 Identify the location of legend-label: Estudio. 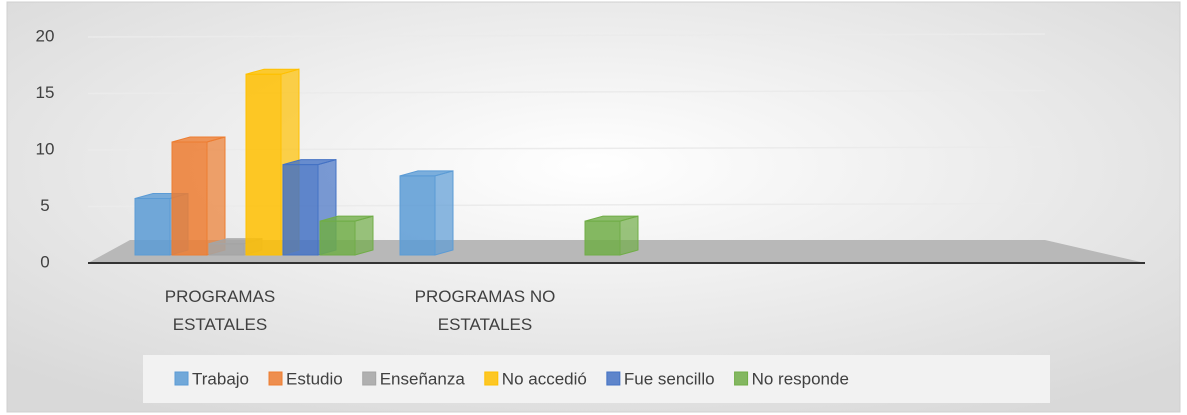
(314, 378).